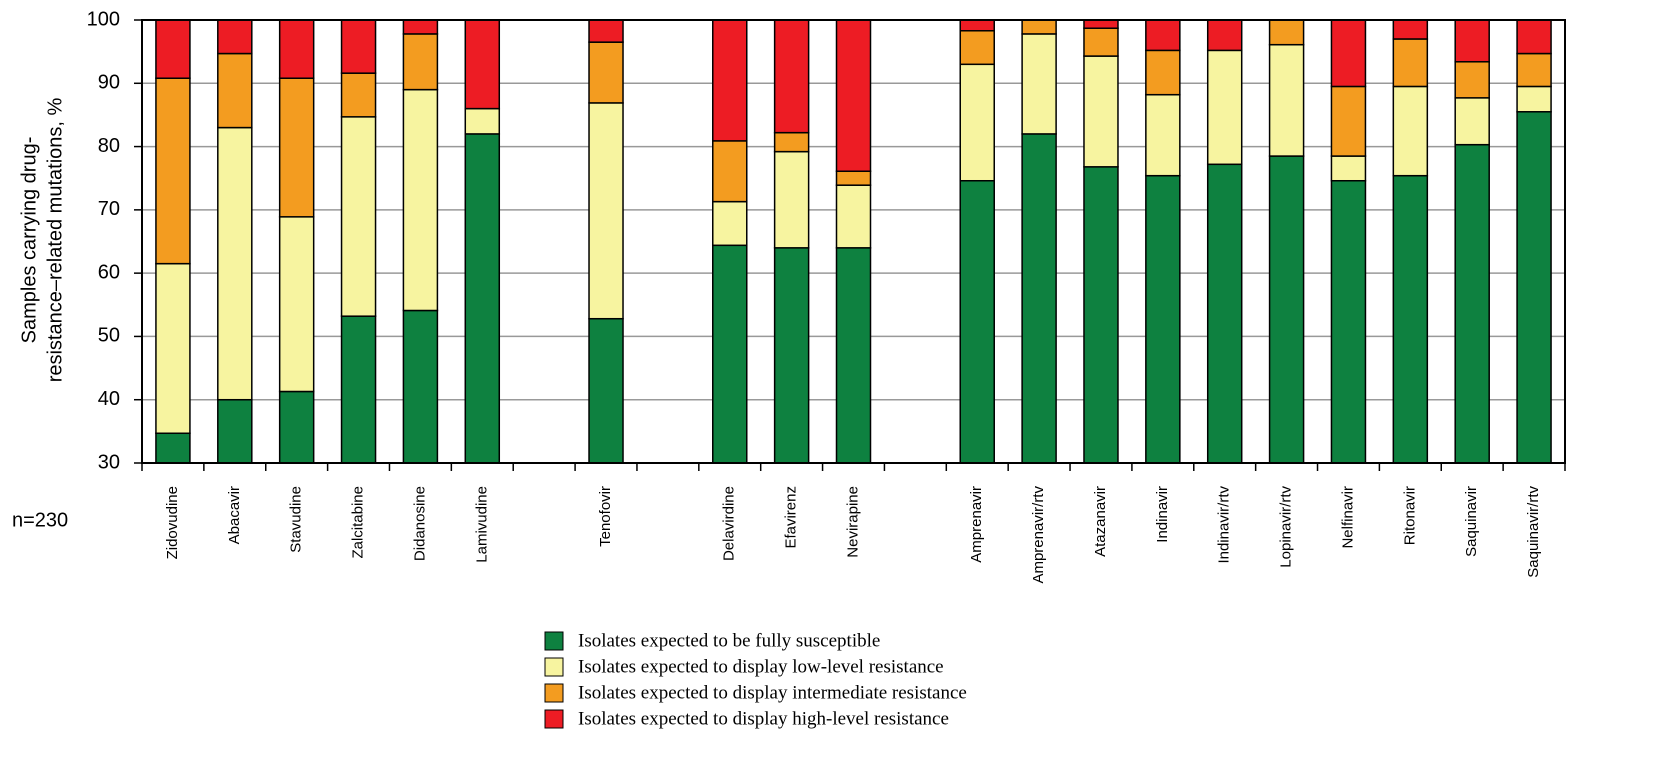  I want to click on y-tick-label: 30, so click(109, 462).